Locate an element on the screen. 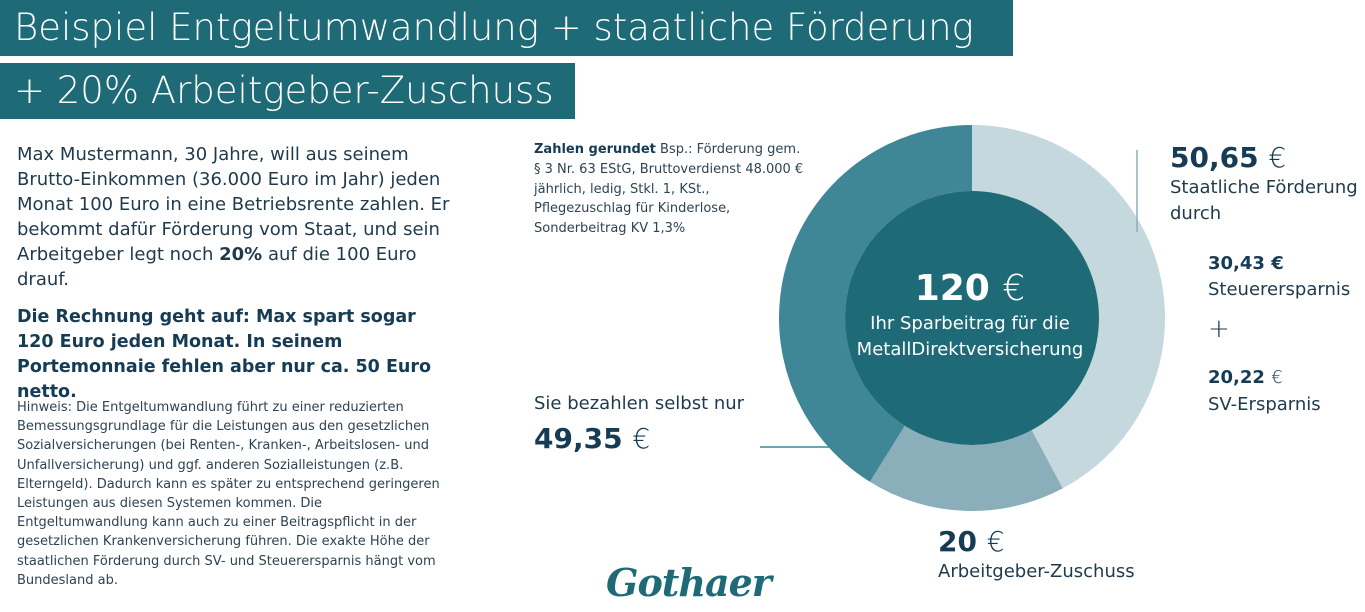 The image size is (1365, 612). state-funding-currency: € is located at coordinates (1277, 157).